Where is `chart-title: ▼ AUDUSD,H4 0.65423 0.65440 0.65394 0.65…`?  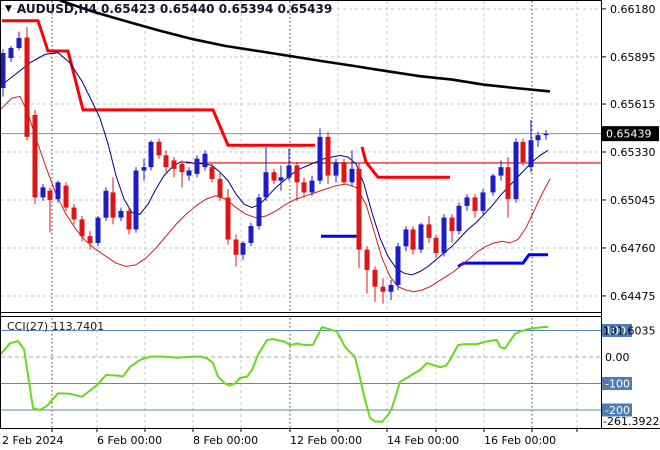 chart-title: ▼ AUDUSD,H4 0.65423 0.65440 0.65394 0.65… is located at coordinates (168, 9).